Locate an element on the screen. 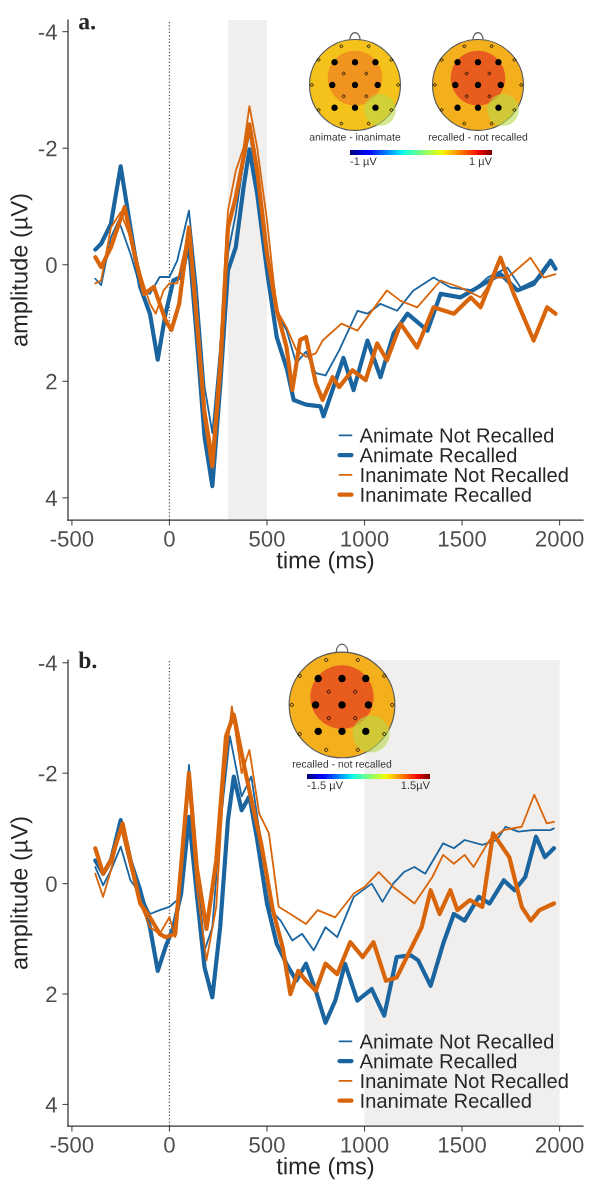 The width and height of the screenshot is (598, 1184). annotation: -1 µV is located at coordinates (363, 162).